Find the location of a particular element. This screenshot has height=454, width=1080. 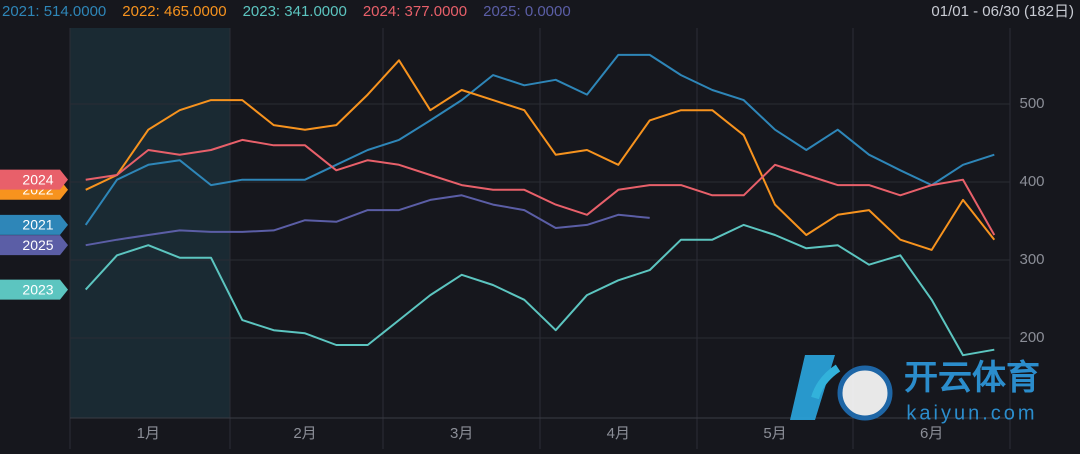

series-tag-label: 2025 is located at coordinates (37, 245).